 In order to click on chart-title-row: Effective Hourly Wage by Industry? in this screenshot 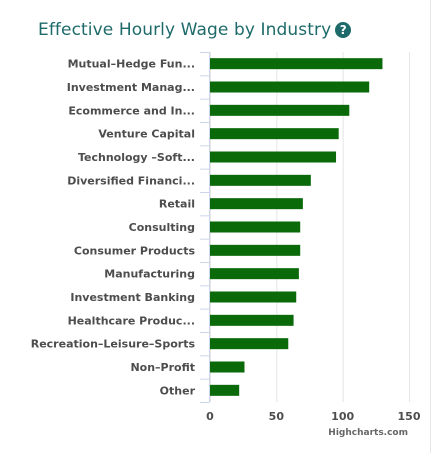, I will do `click(195, 30)`.